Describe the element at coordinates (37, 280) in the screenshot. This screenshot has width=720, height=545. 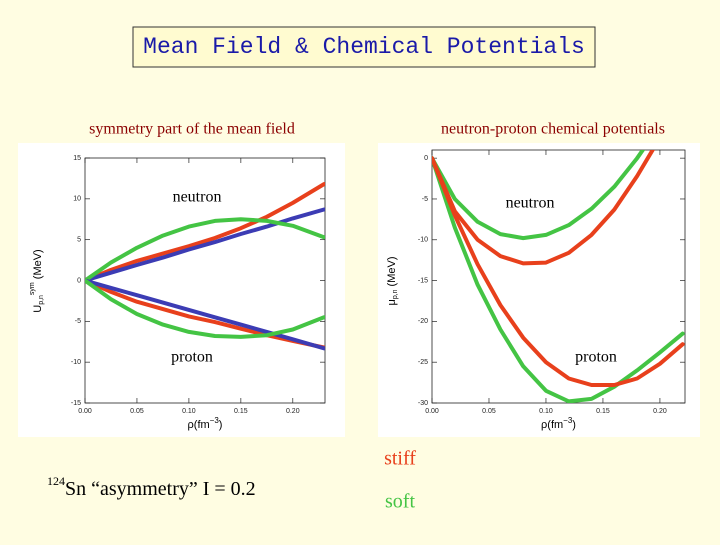
I see `y-label: Up,nsym (MeV)` at that location.